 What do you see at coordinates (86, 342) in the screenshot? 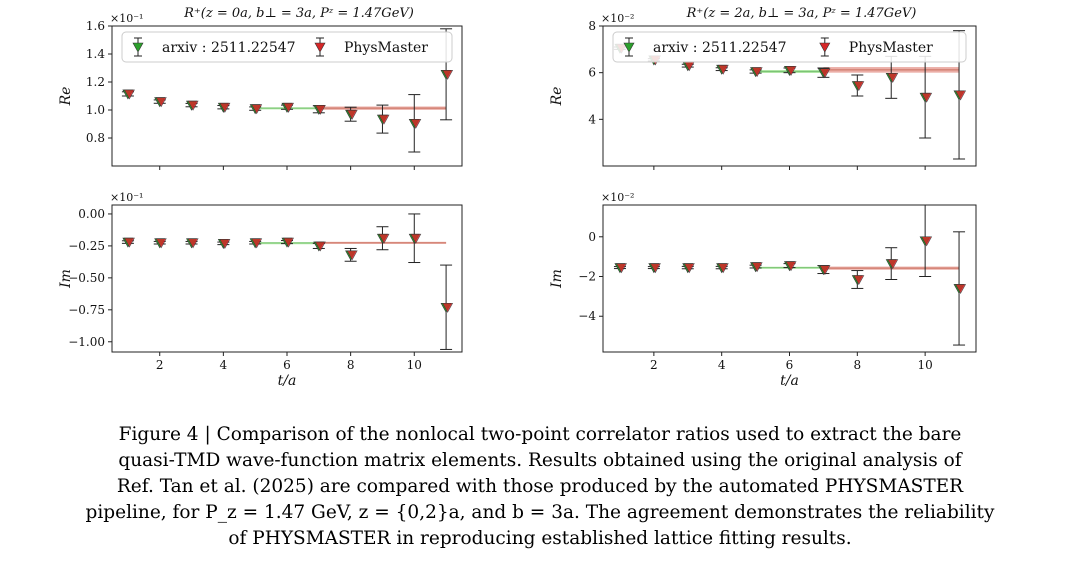
I see `y-tick-label: −1.00` at bounding box center [86, 342].